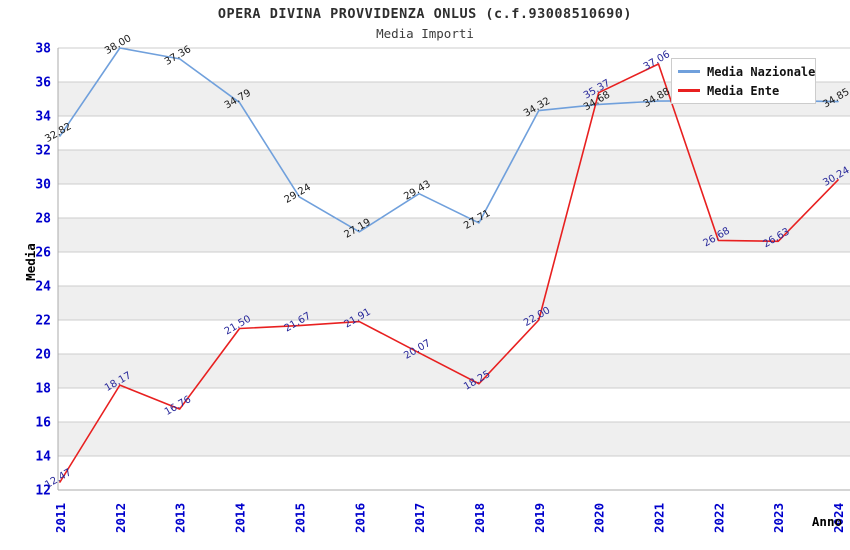  I want to click on y-tick-label: 28, so click(43, 219).